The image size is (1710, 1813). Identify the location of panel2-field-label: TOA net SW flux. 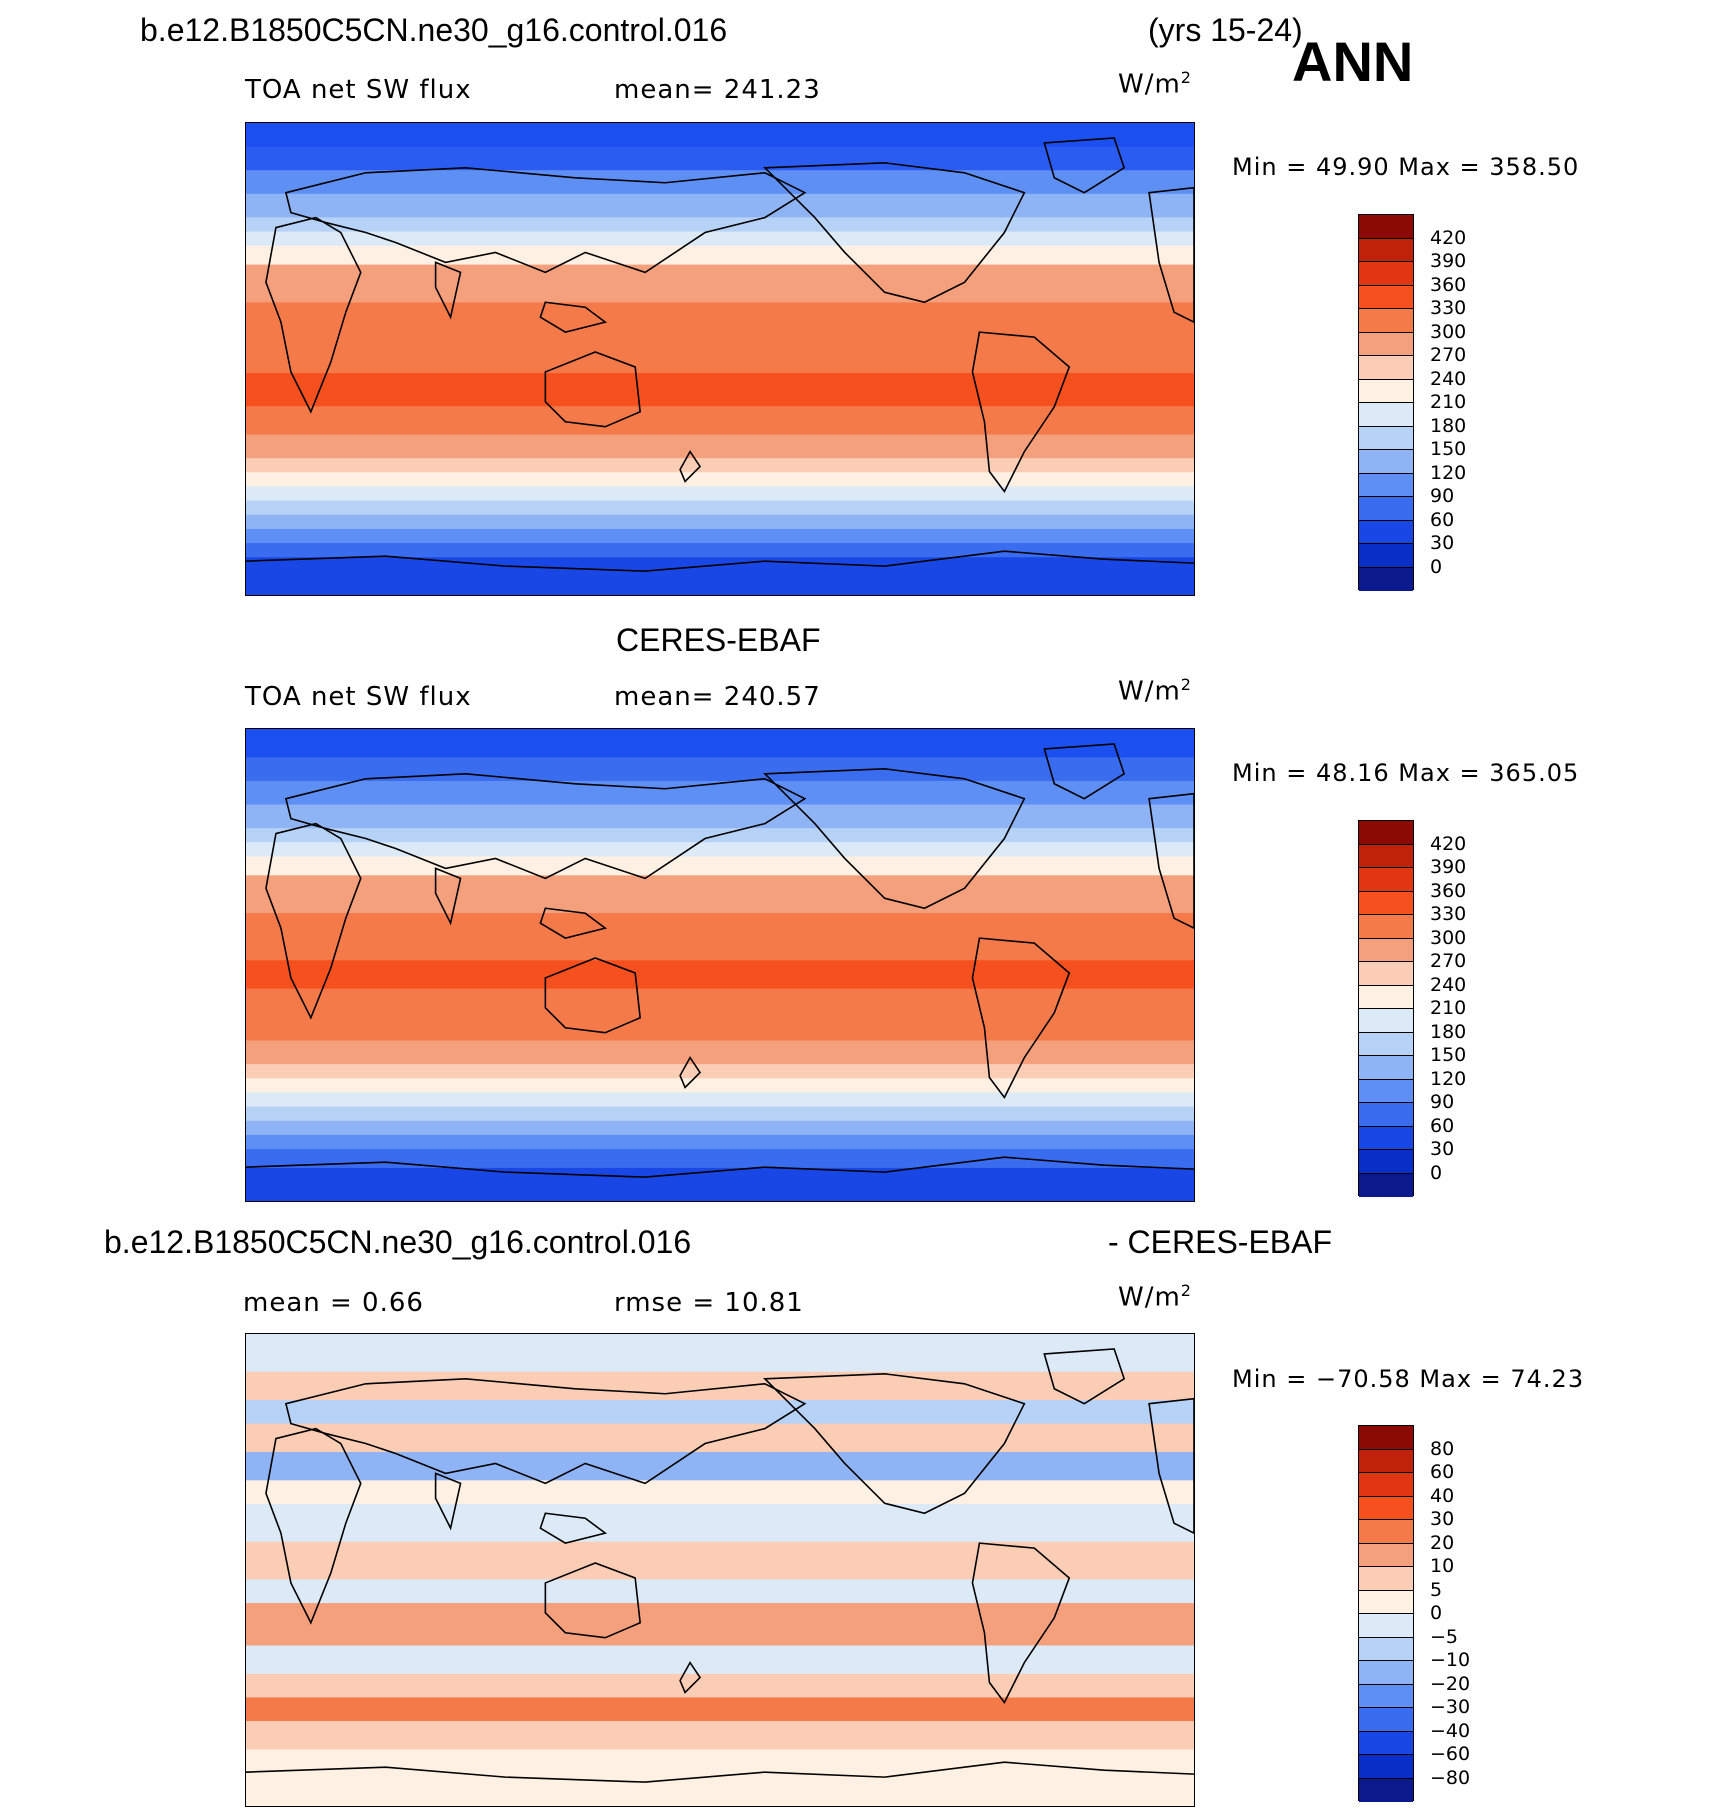
(358, 697).